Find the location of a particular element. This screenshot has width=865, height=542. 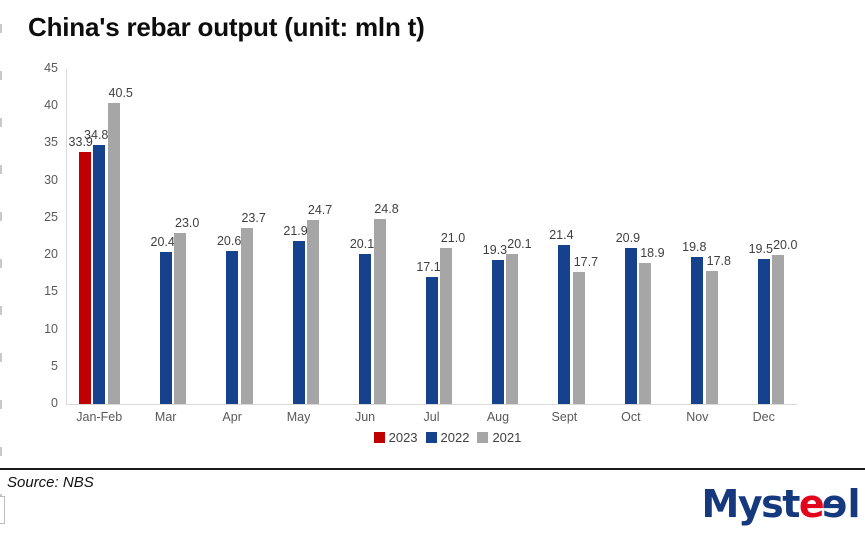

x-axis-label: Dec is located at coordinates (763, 417).